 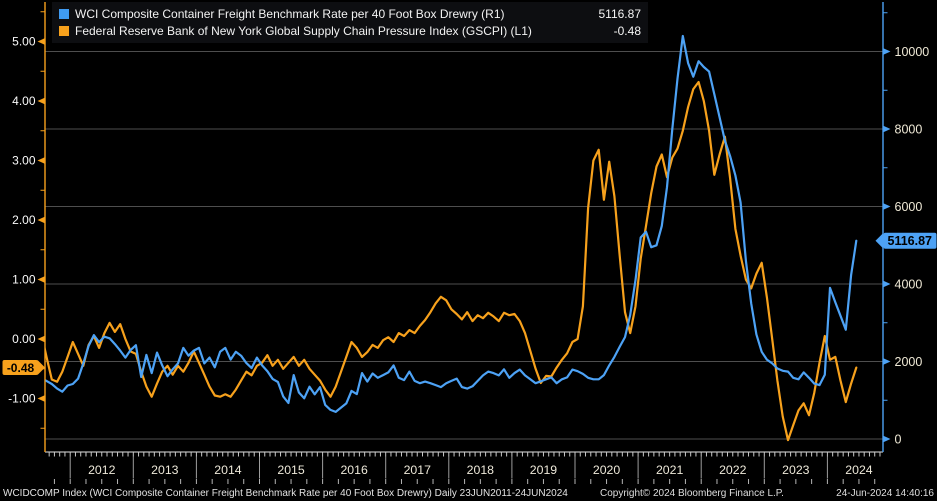 I want to click on right-axis-tick-label: 8000, so click(x=909, y=129).